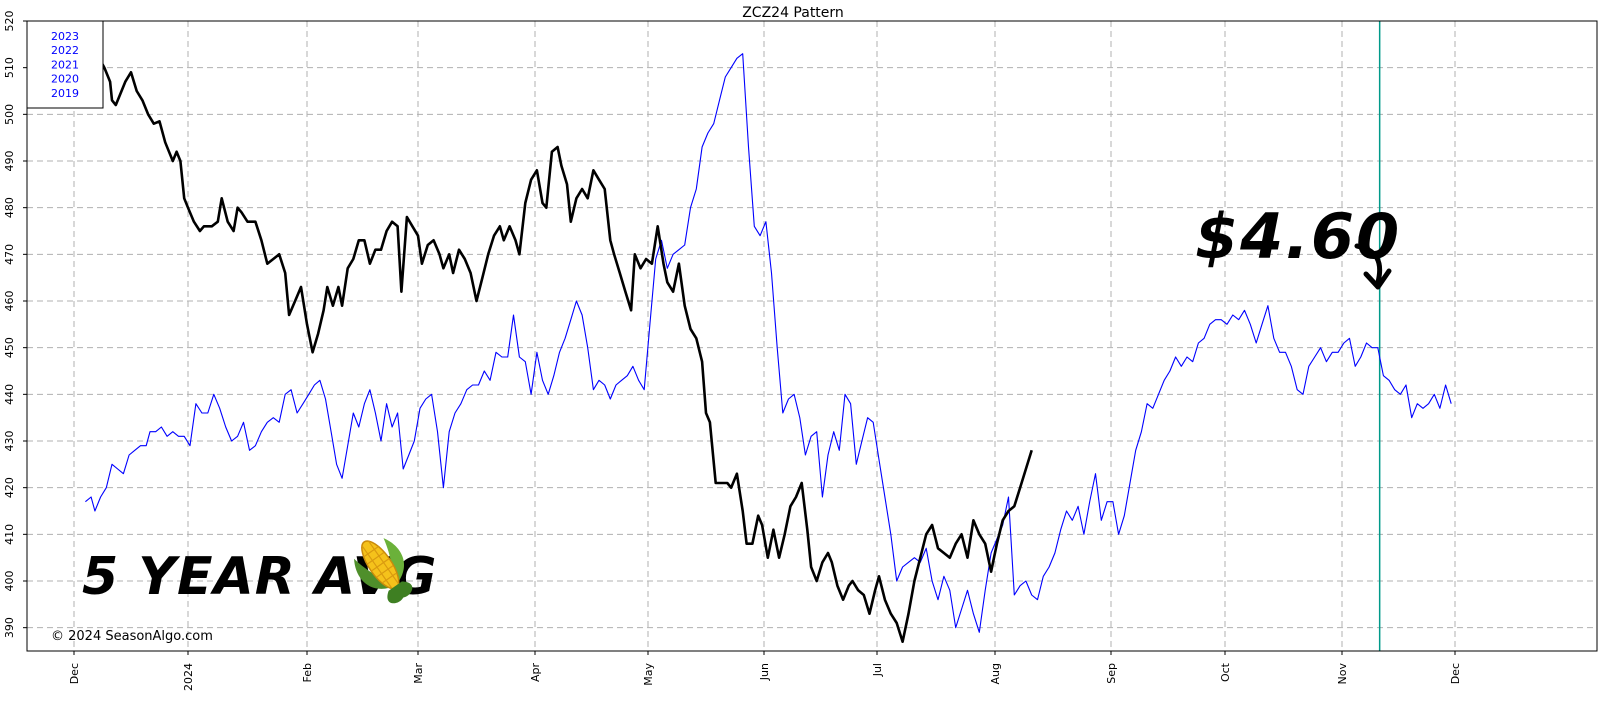 This screenshot has height=709, width=1604. What do you see at coordinates (793, 13) in the screenshot?
I see `chart-title: ZCZ24 Pattern` at bounding box center [793, 13].